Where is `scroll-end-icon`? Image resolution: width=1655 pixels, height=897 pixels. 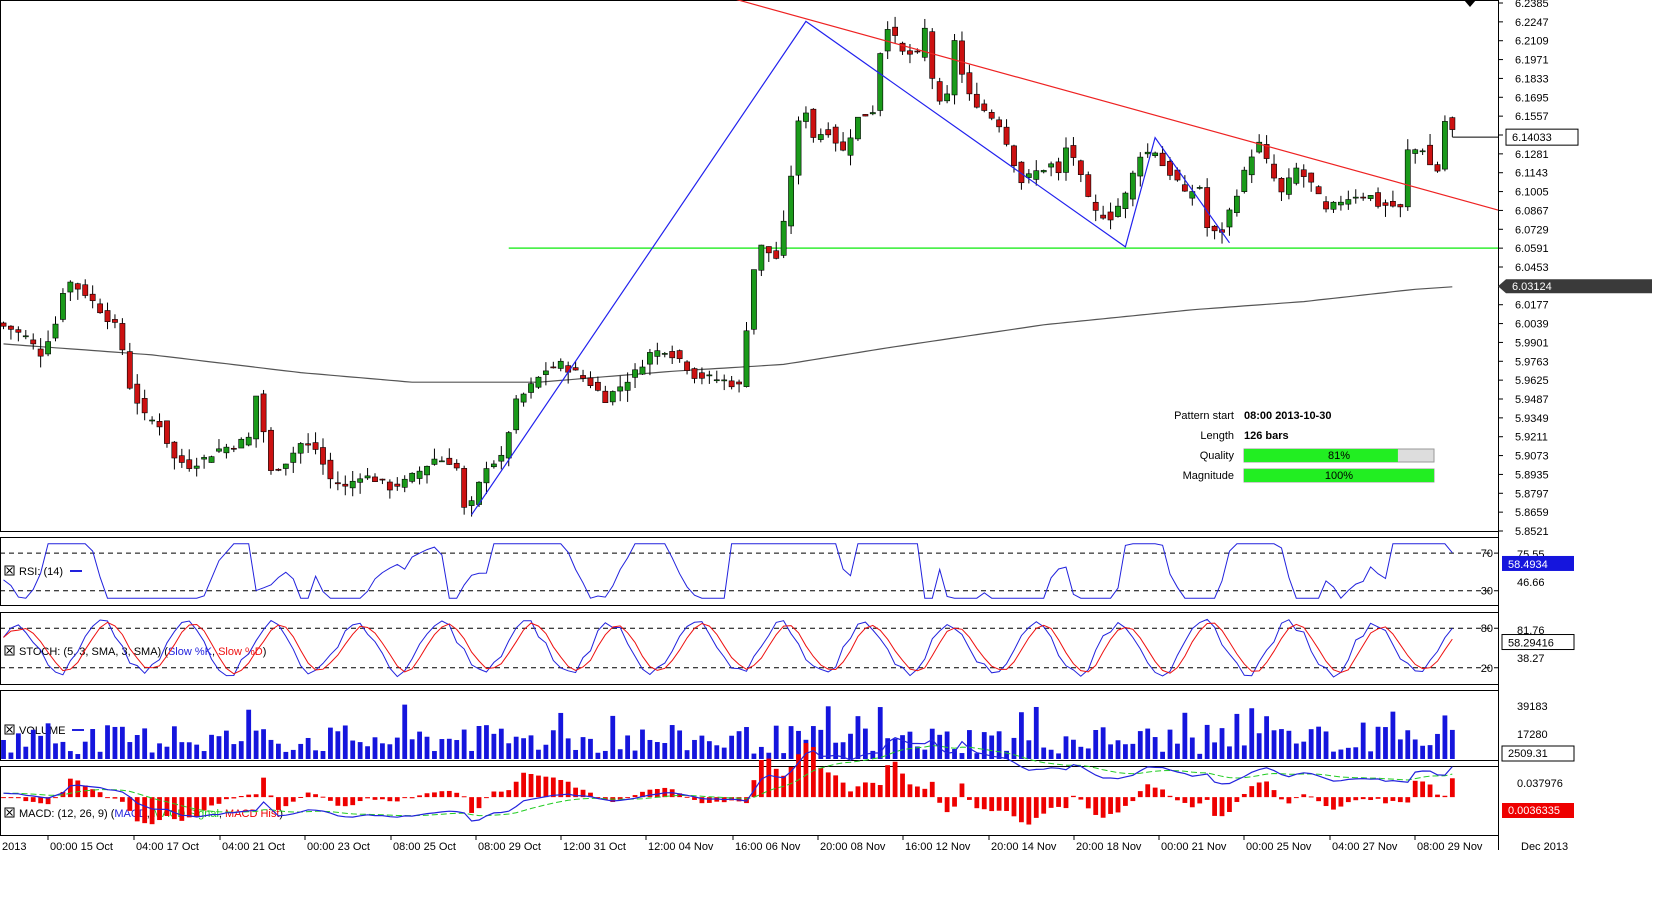
scroll-end-icon is located at coordinates (1470, 3).